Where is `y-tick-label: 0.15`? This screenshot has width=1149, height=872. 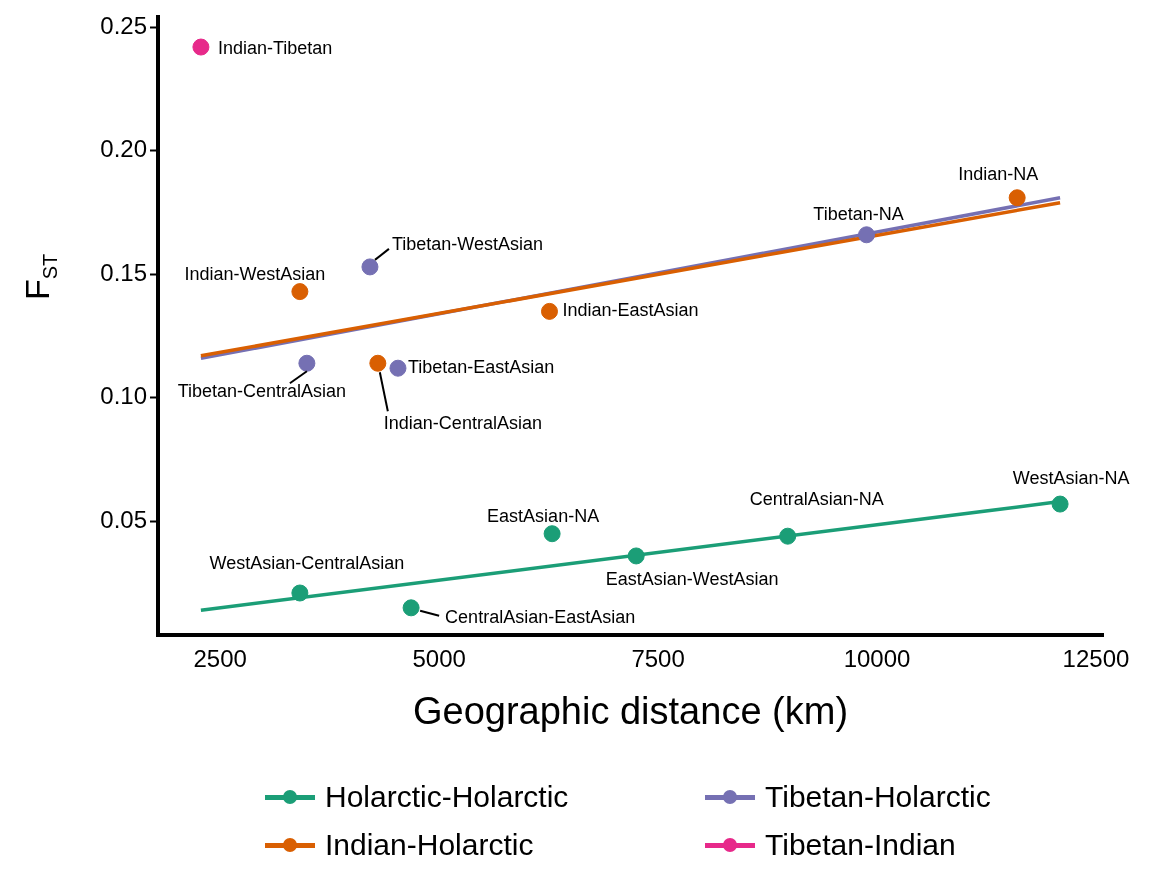
y-tick-label: 0.15 is located at coordinates (123, 272).